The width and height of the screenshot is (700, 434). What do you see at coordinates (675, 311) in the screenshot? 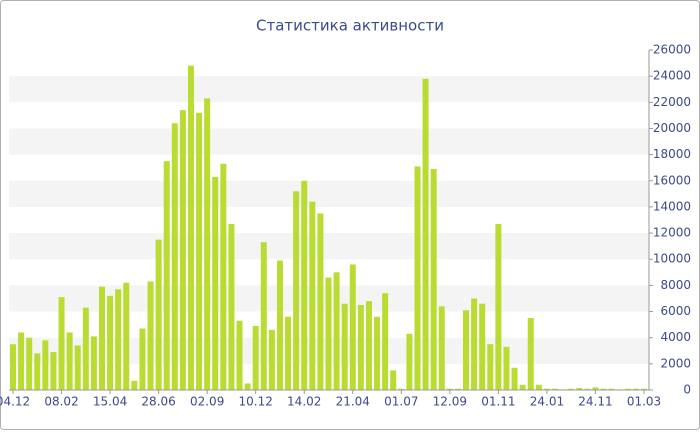
I see `y-tick-label: 6000` at bounding box center [675, 311].